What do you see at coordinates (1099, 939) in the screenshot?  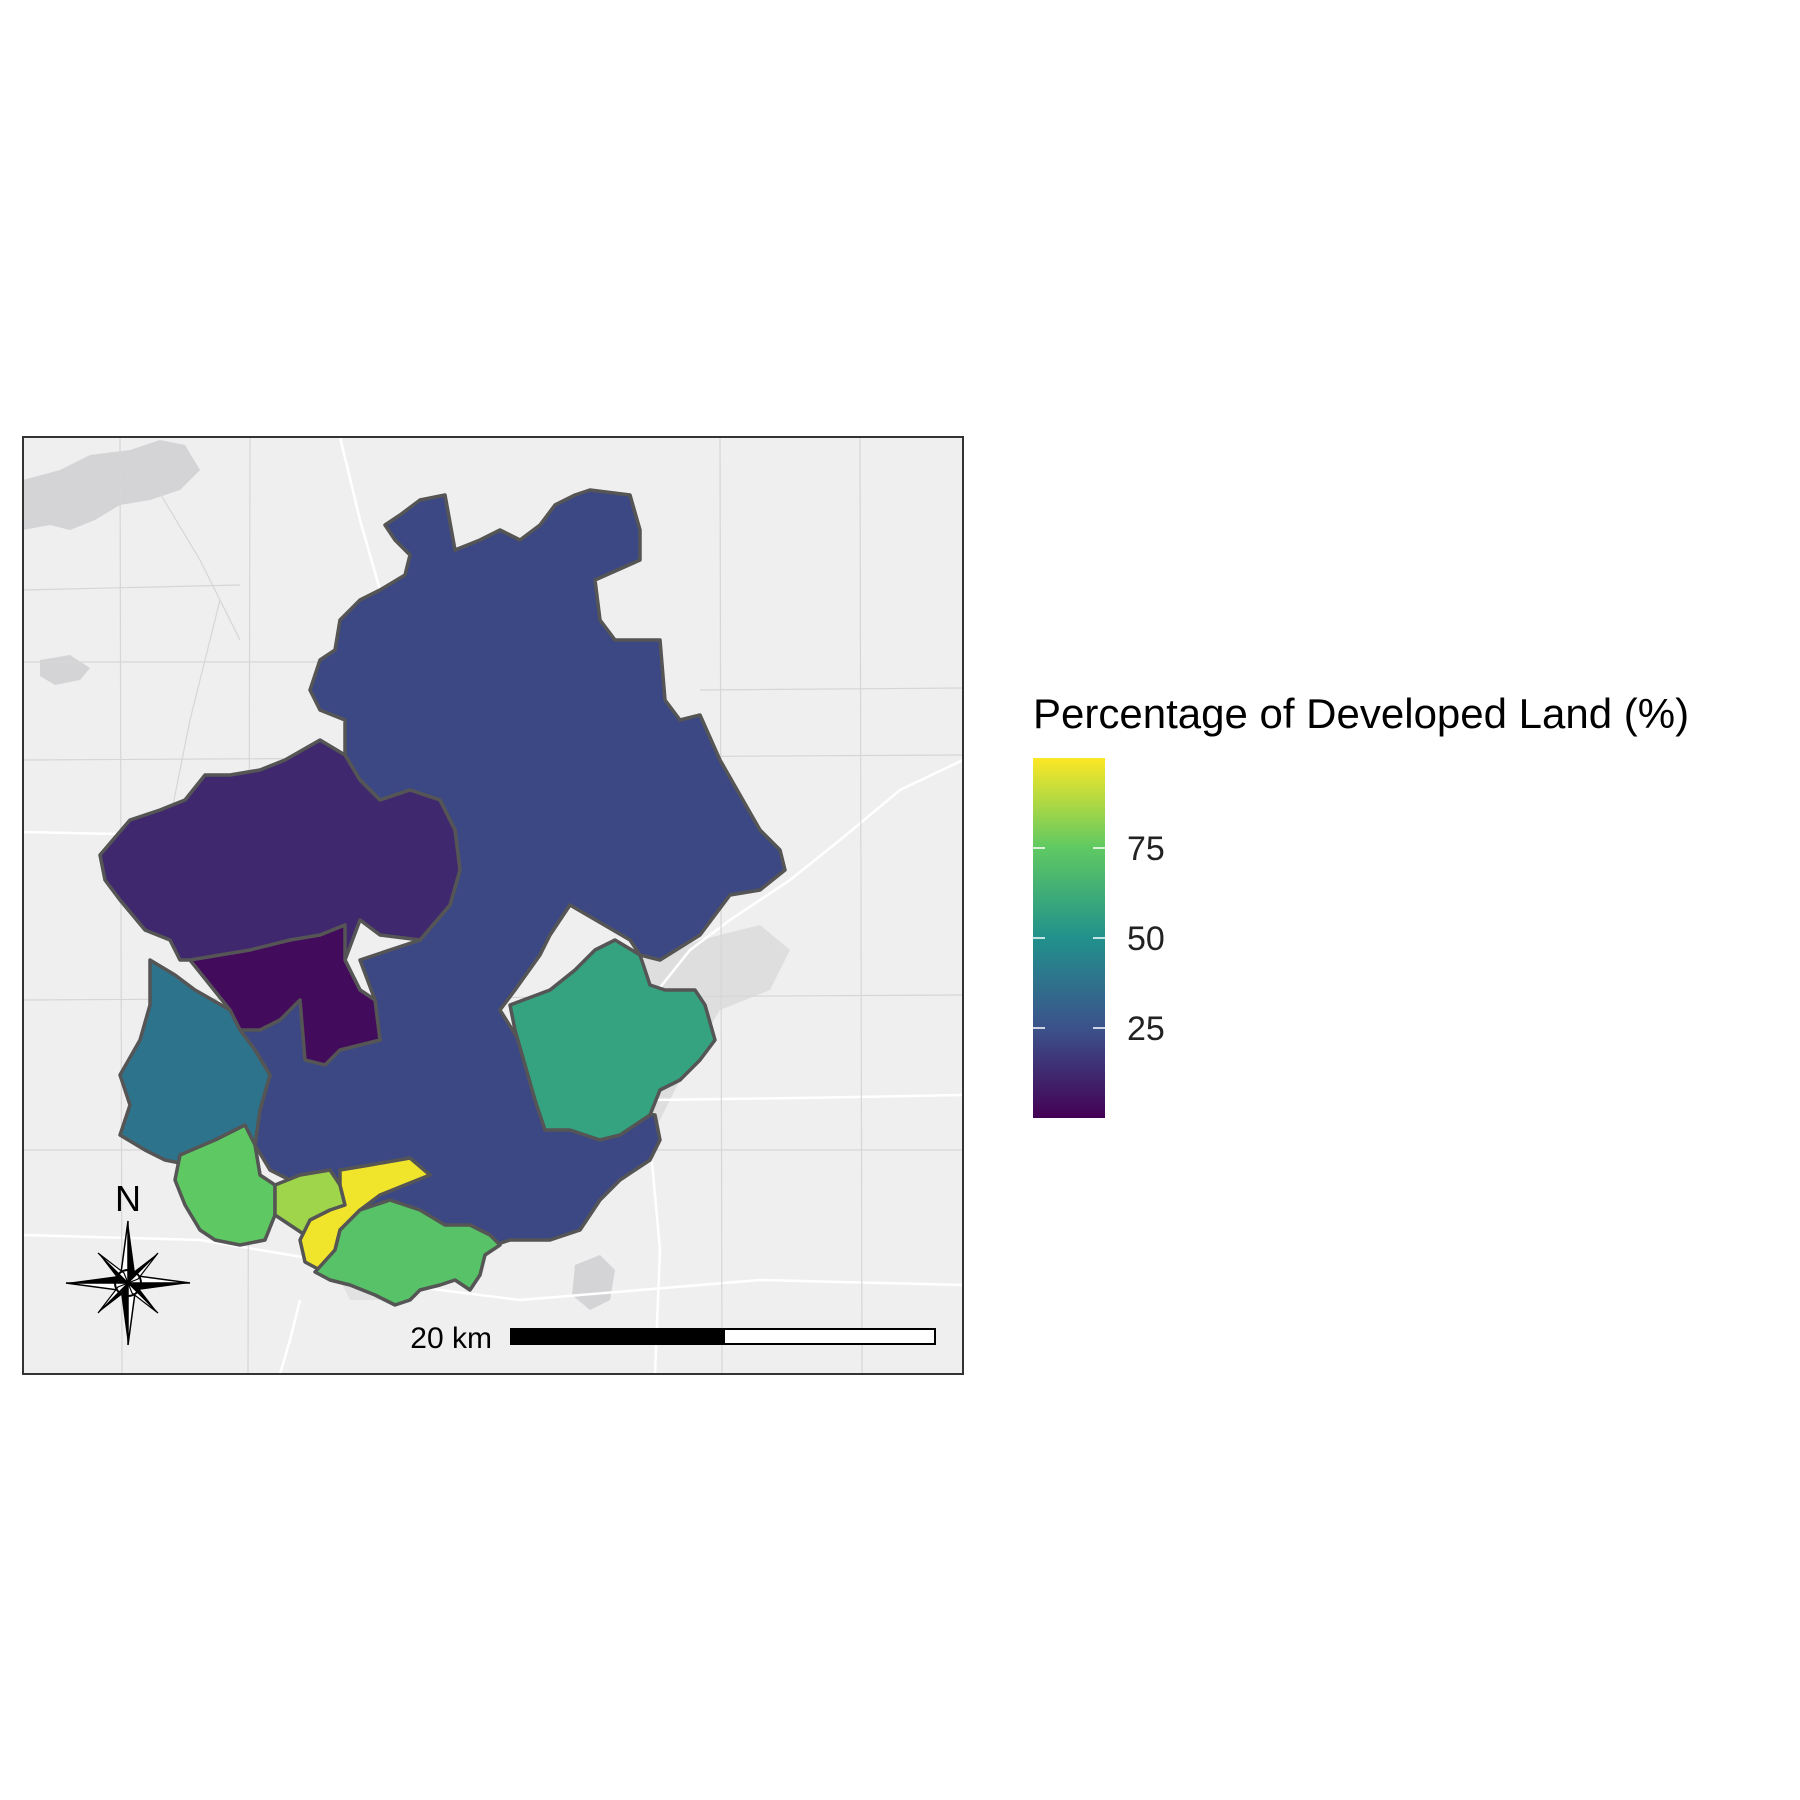 I see `legend-ticks: 25 50 75` at bounding box center [1099, 939].